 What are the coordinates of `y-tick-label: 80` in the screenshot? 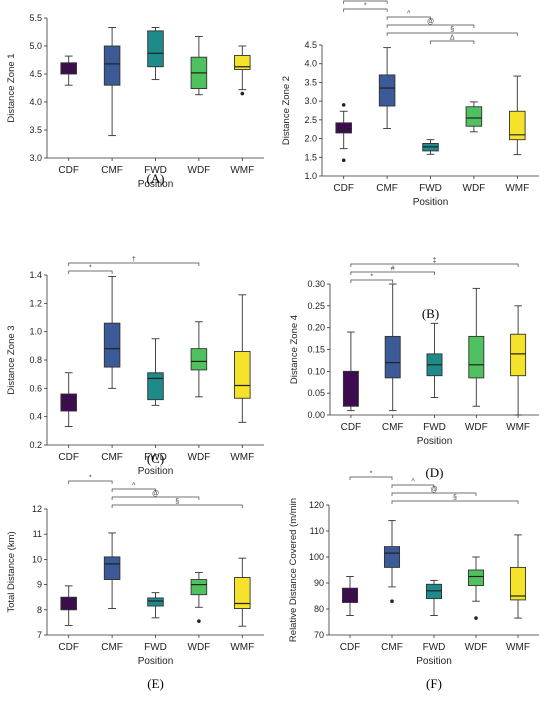 It's located at (319, 609).